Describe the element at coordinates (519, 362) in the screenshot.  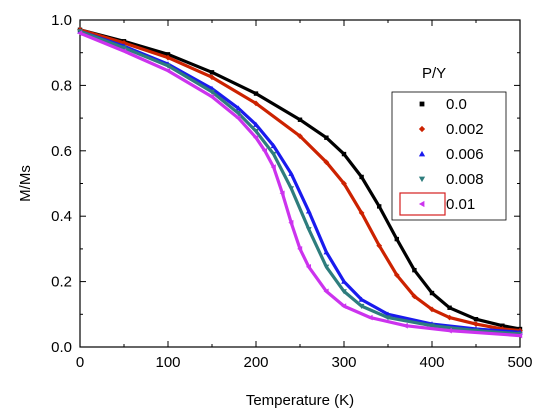
I see `x-tick-label: 500` at that location.